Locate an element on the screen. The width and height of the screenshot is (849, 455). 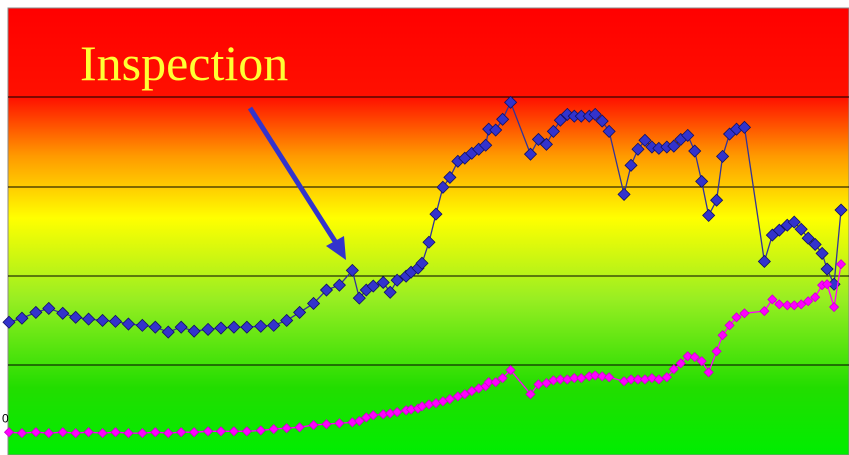
arrow-head is located at coordinates (336, 248).